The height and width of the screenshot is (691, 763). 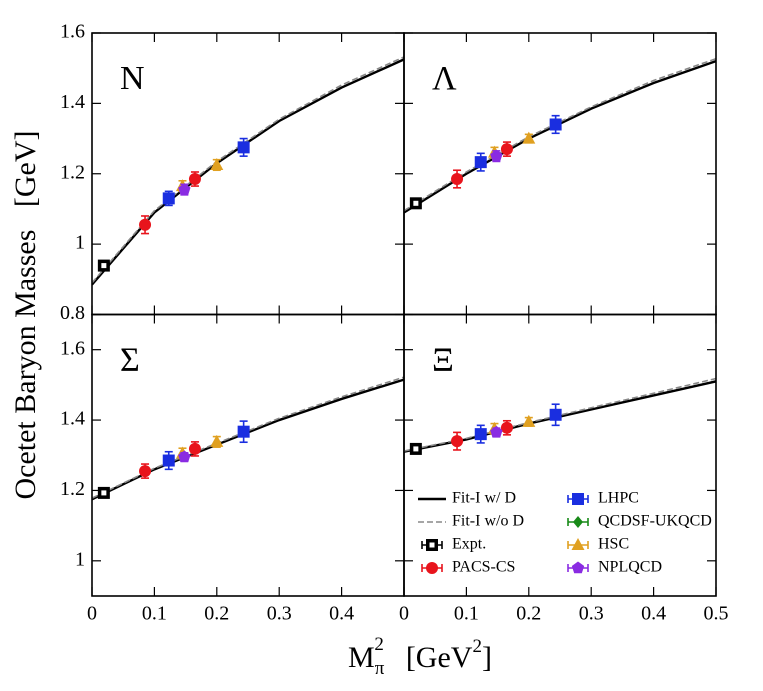 I want to click on x-label-unit-sup: 2, so click(x=477, y=646).